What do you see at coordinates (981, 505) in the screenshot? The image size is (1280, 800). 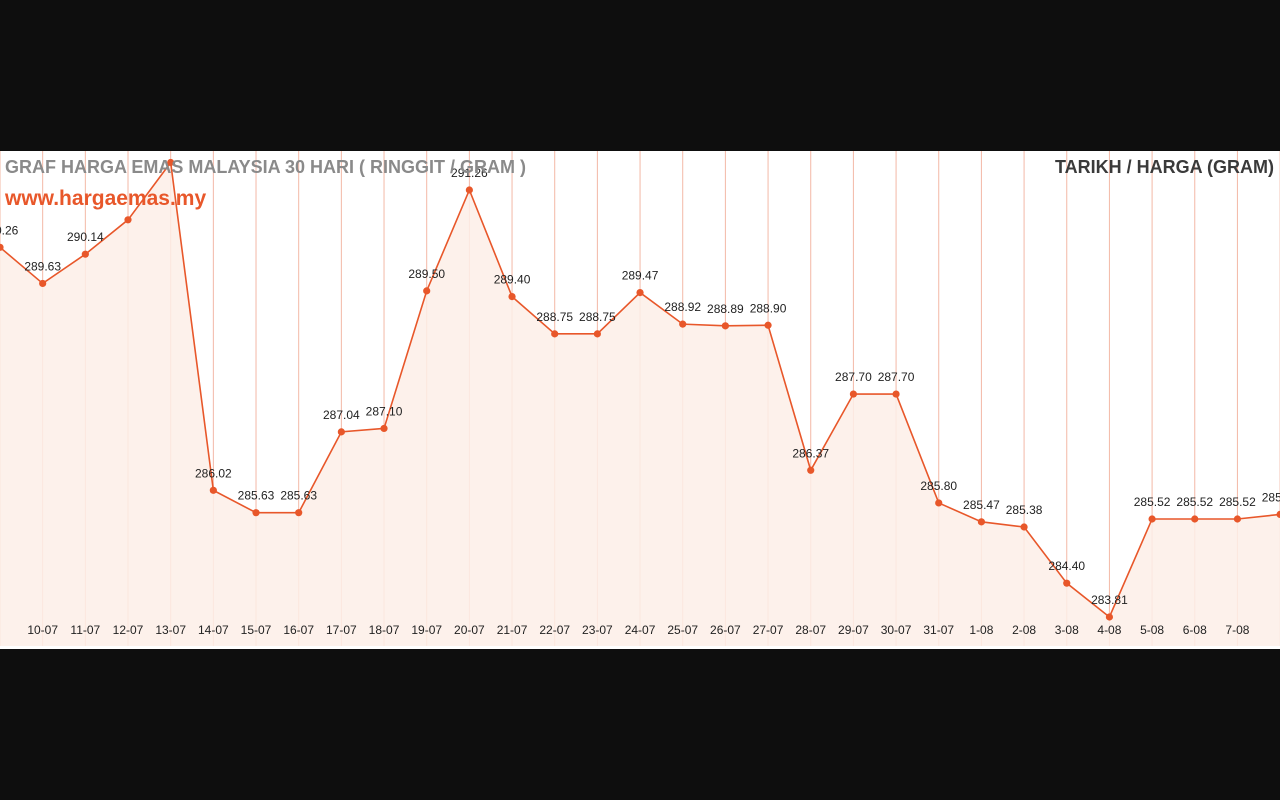 I see `data-label: 285.47` at bounding box center [981, 505].